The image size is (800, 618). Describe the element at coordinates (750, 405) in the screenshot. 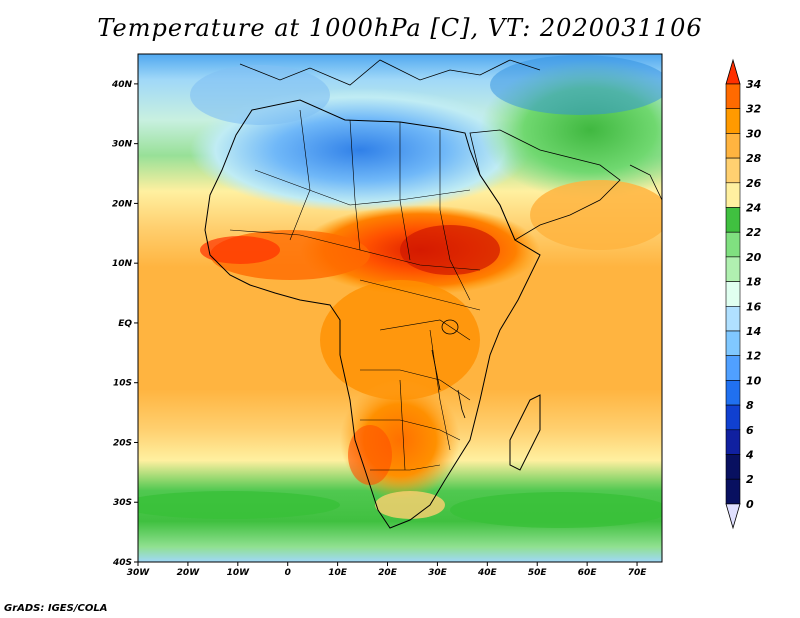

I see `colorbar-label: 8` at that location.